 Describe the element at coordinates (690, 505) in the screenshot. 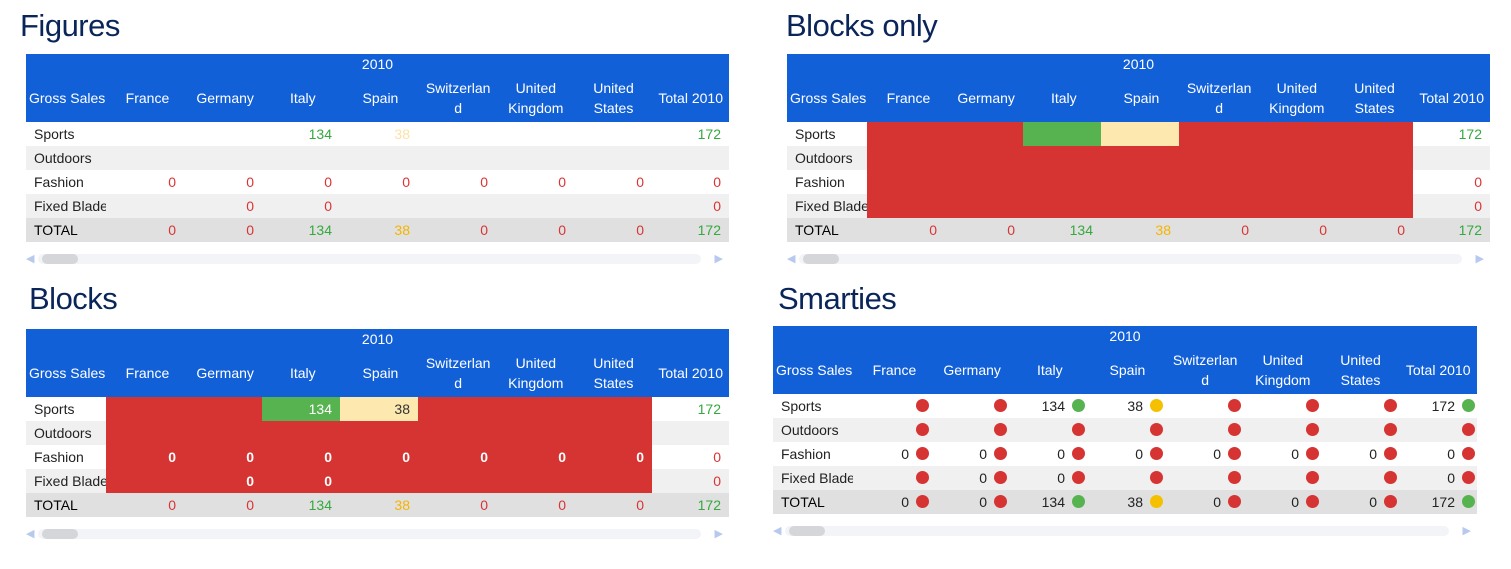

I see `value-cell: 172` at that location.